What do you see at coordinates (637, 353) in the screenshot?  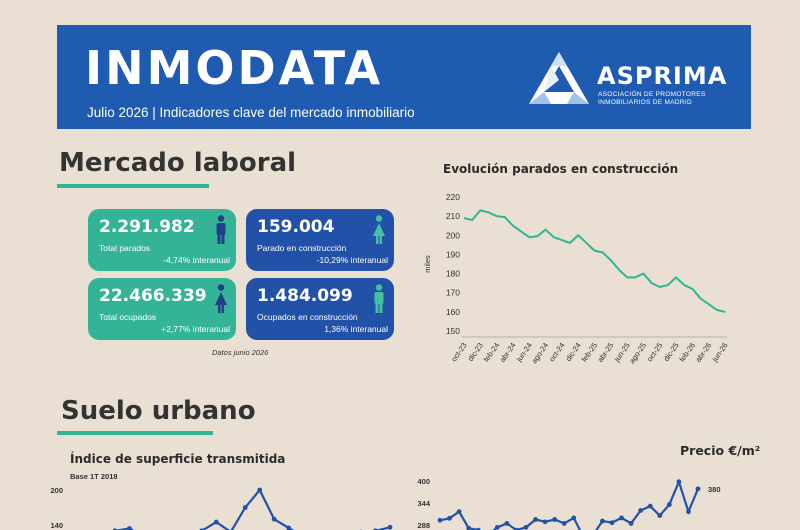 I see `x-tick-label: ago-25` at bounding box center [637, 353].